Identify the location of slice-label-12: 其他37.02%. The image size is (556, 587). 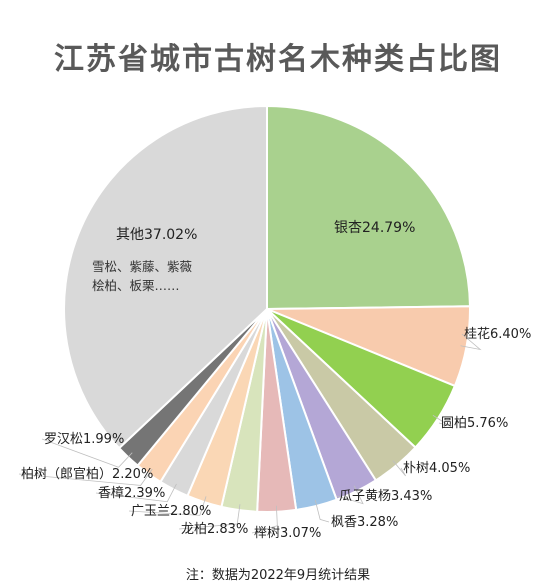
(156, 235).